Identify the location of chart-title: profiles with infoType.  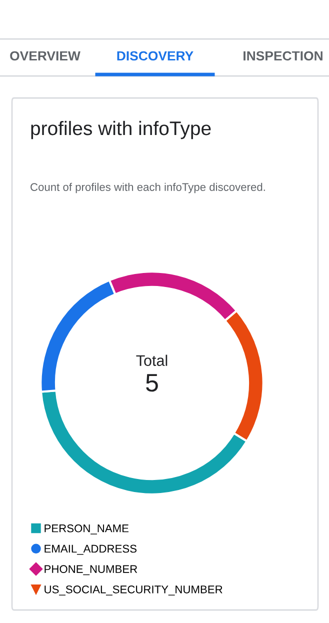
(121, 130).